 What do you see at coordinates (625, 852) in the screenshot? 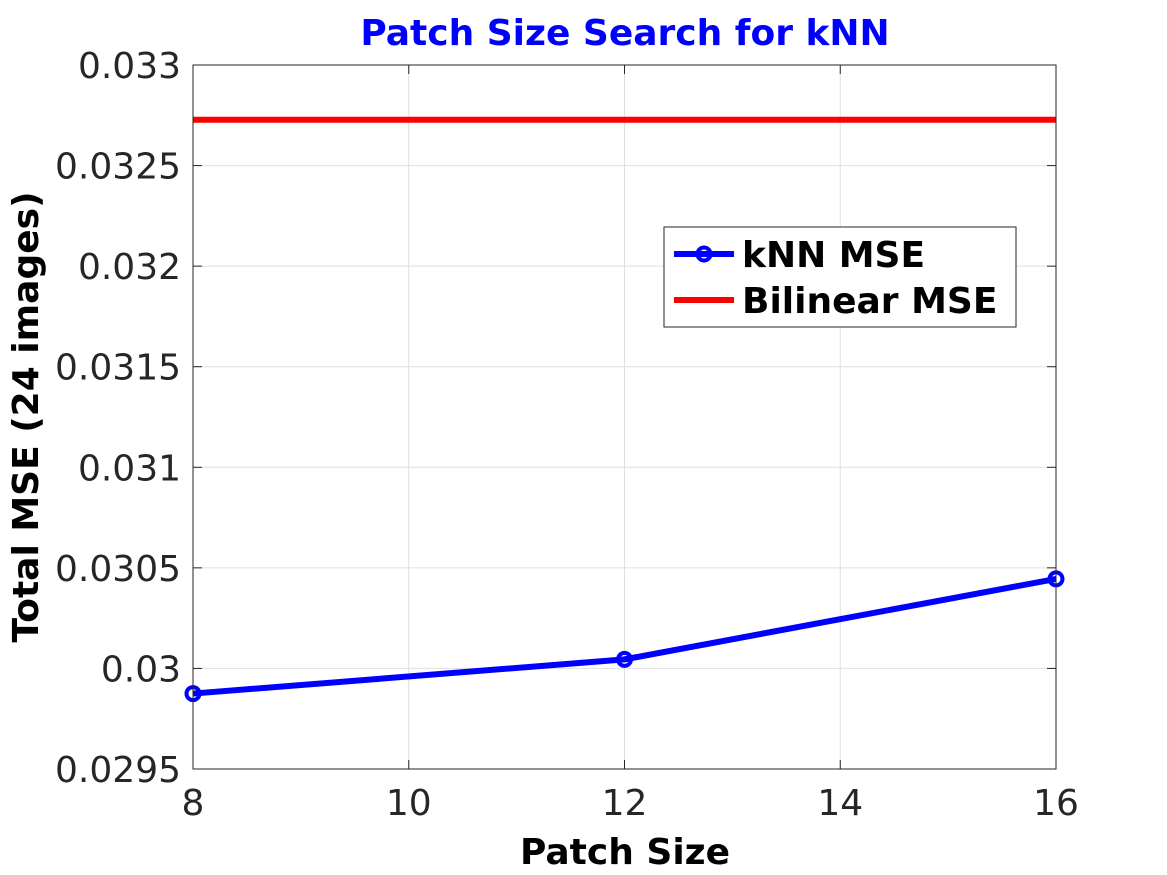
I see `x-axis-label: Patch Size` at bounding box center [625, 852].